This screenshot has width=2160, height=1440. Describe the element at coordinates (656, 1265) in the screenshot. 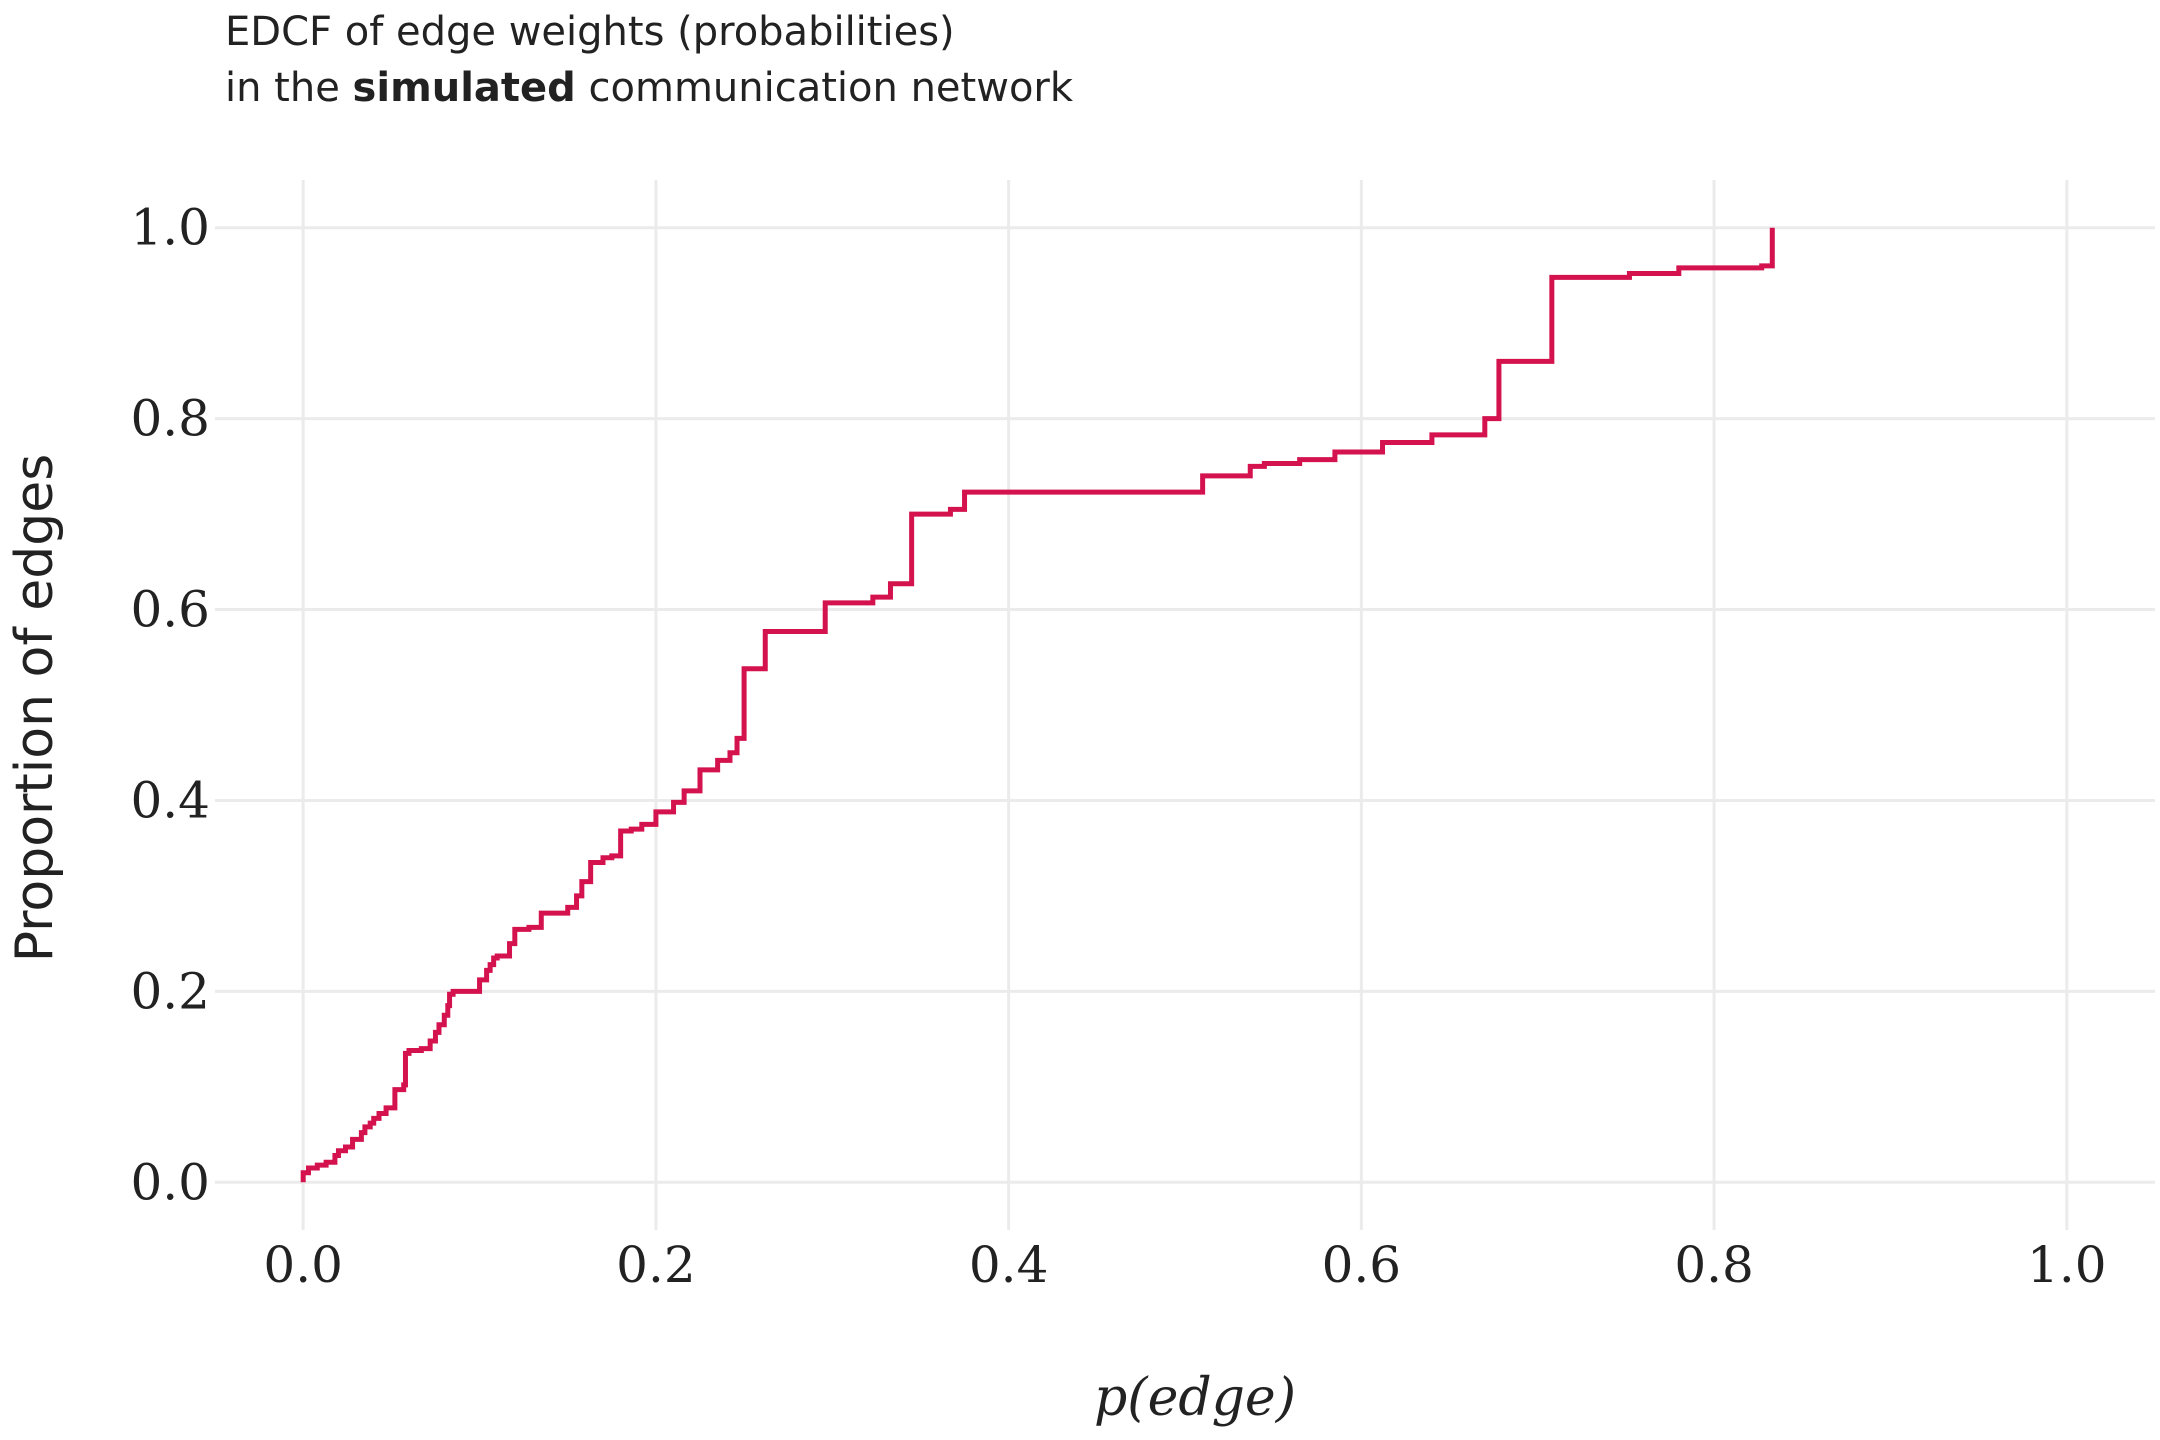

I see `x-tick-label: 0.2` at that location.